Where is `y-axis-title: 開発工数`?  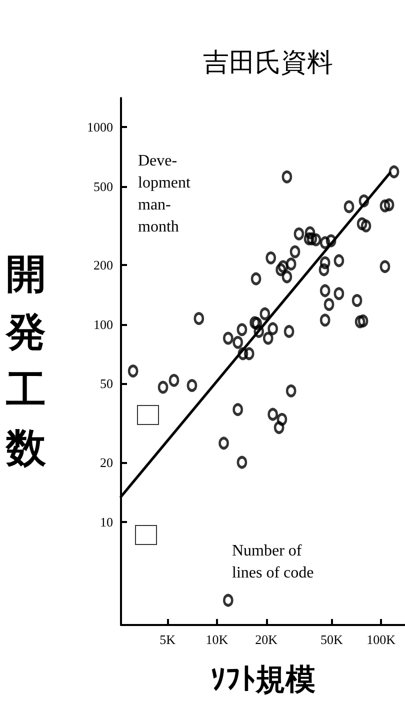
y-axis-title: 開発工数 is located at coordinates (26, 362).